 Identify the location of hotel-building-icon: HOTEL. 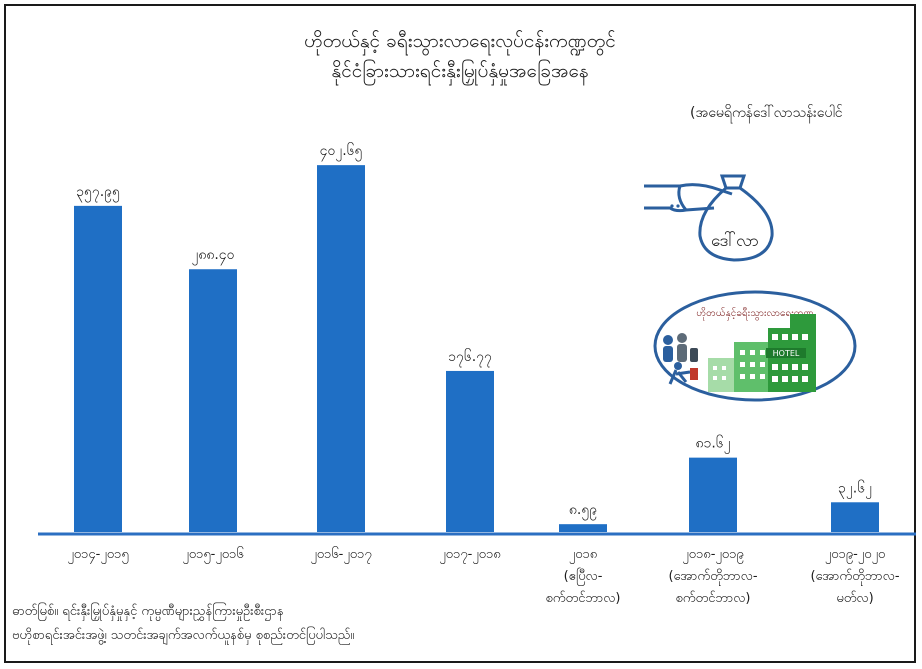
(762, 353).